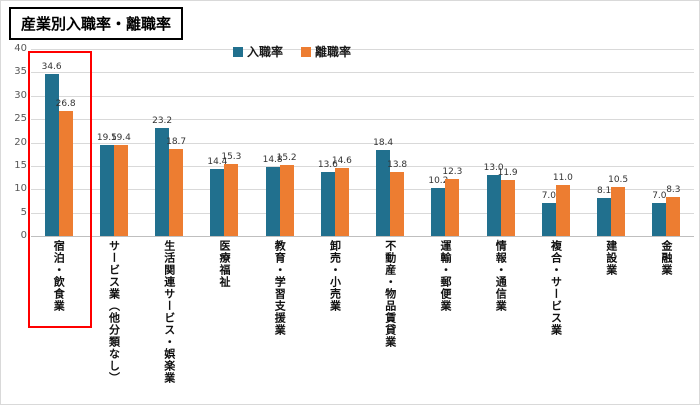 This screenshot has width=700, height=405. I want to click on chart-title: 産業別入職率・離職率, so click(96, 23).